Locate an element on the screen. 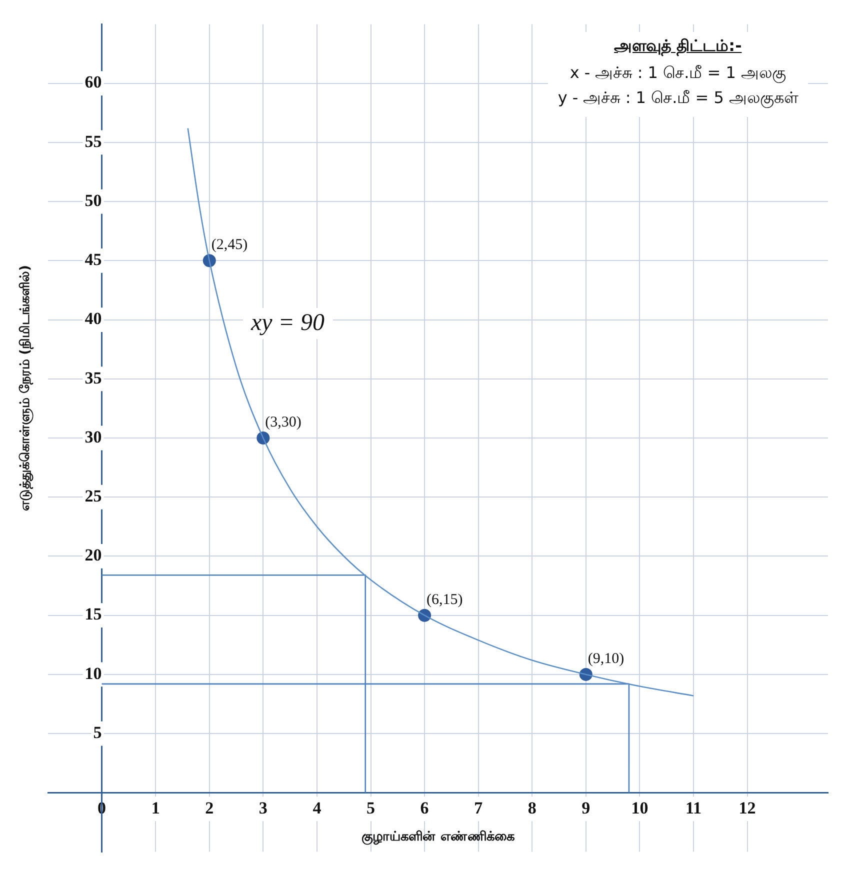  y-axis-title: எடுத்துக்கொள்ளும் நேரம் (நிமிடங்களில்) is located at coordinates (26, 388).